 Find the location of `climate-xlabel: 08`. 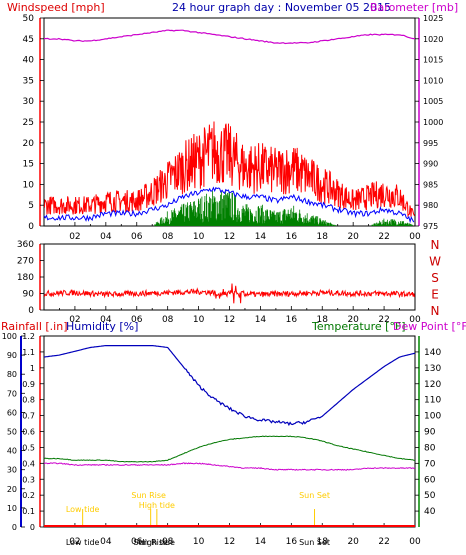

climate-xlabel: 08 is located at coordinates (168, 542).